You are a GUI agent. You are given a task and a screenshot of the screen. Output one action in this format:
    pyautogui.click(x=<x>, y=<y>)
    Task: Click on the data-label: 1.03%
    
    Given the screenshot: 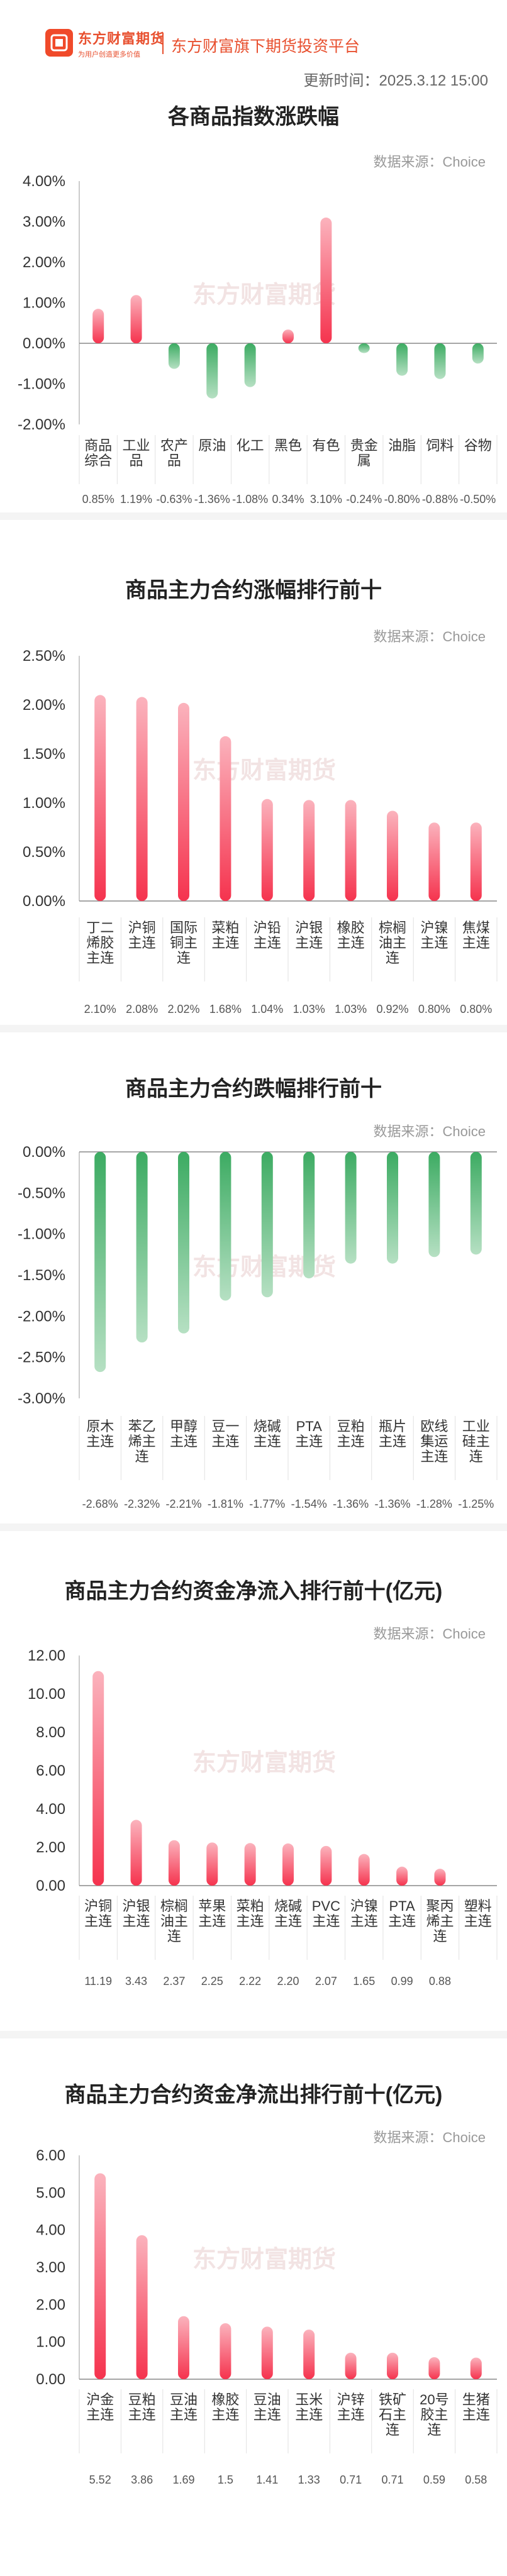 What is the action you would take?
    pyautogui.click(x=351, y=1009)
    